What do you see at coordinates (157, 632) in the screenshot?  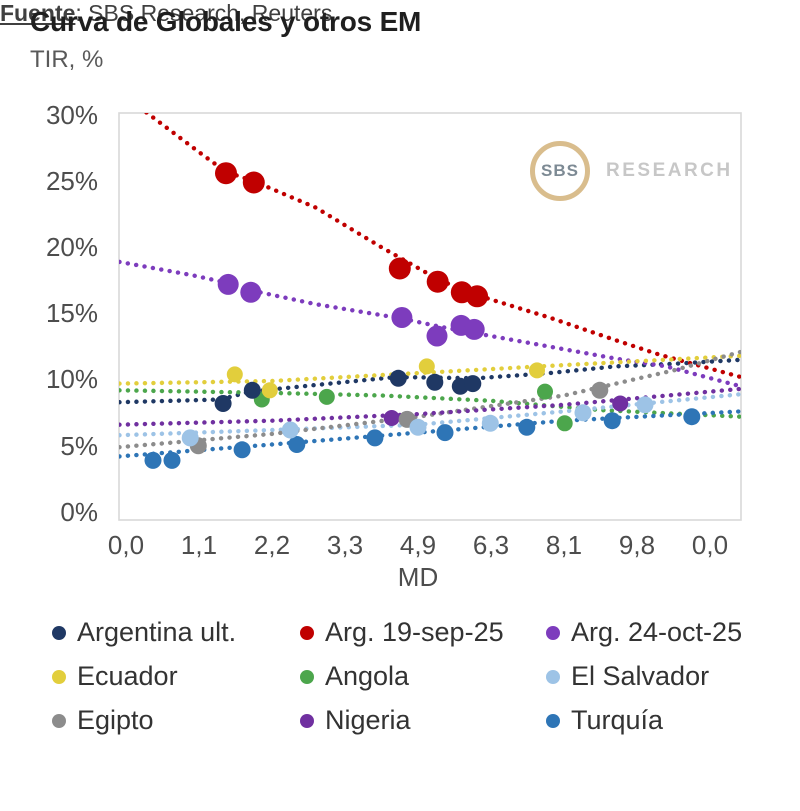 I see `legend-label: Argentina ult.` at bounding box center [157, 632].